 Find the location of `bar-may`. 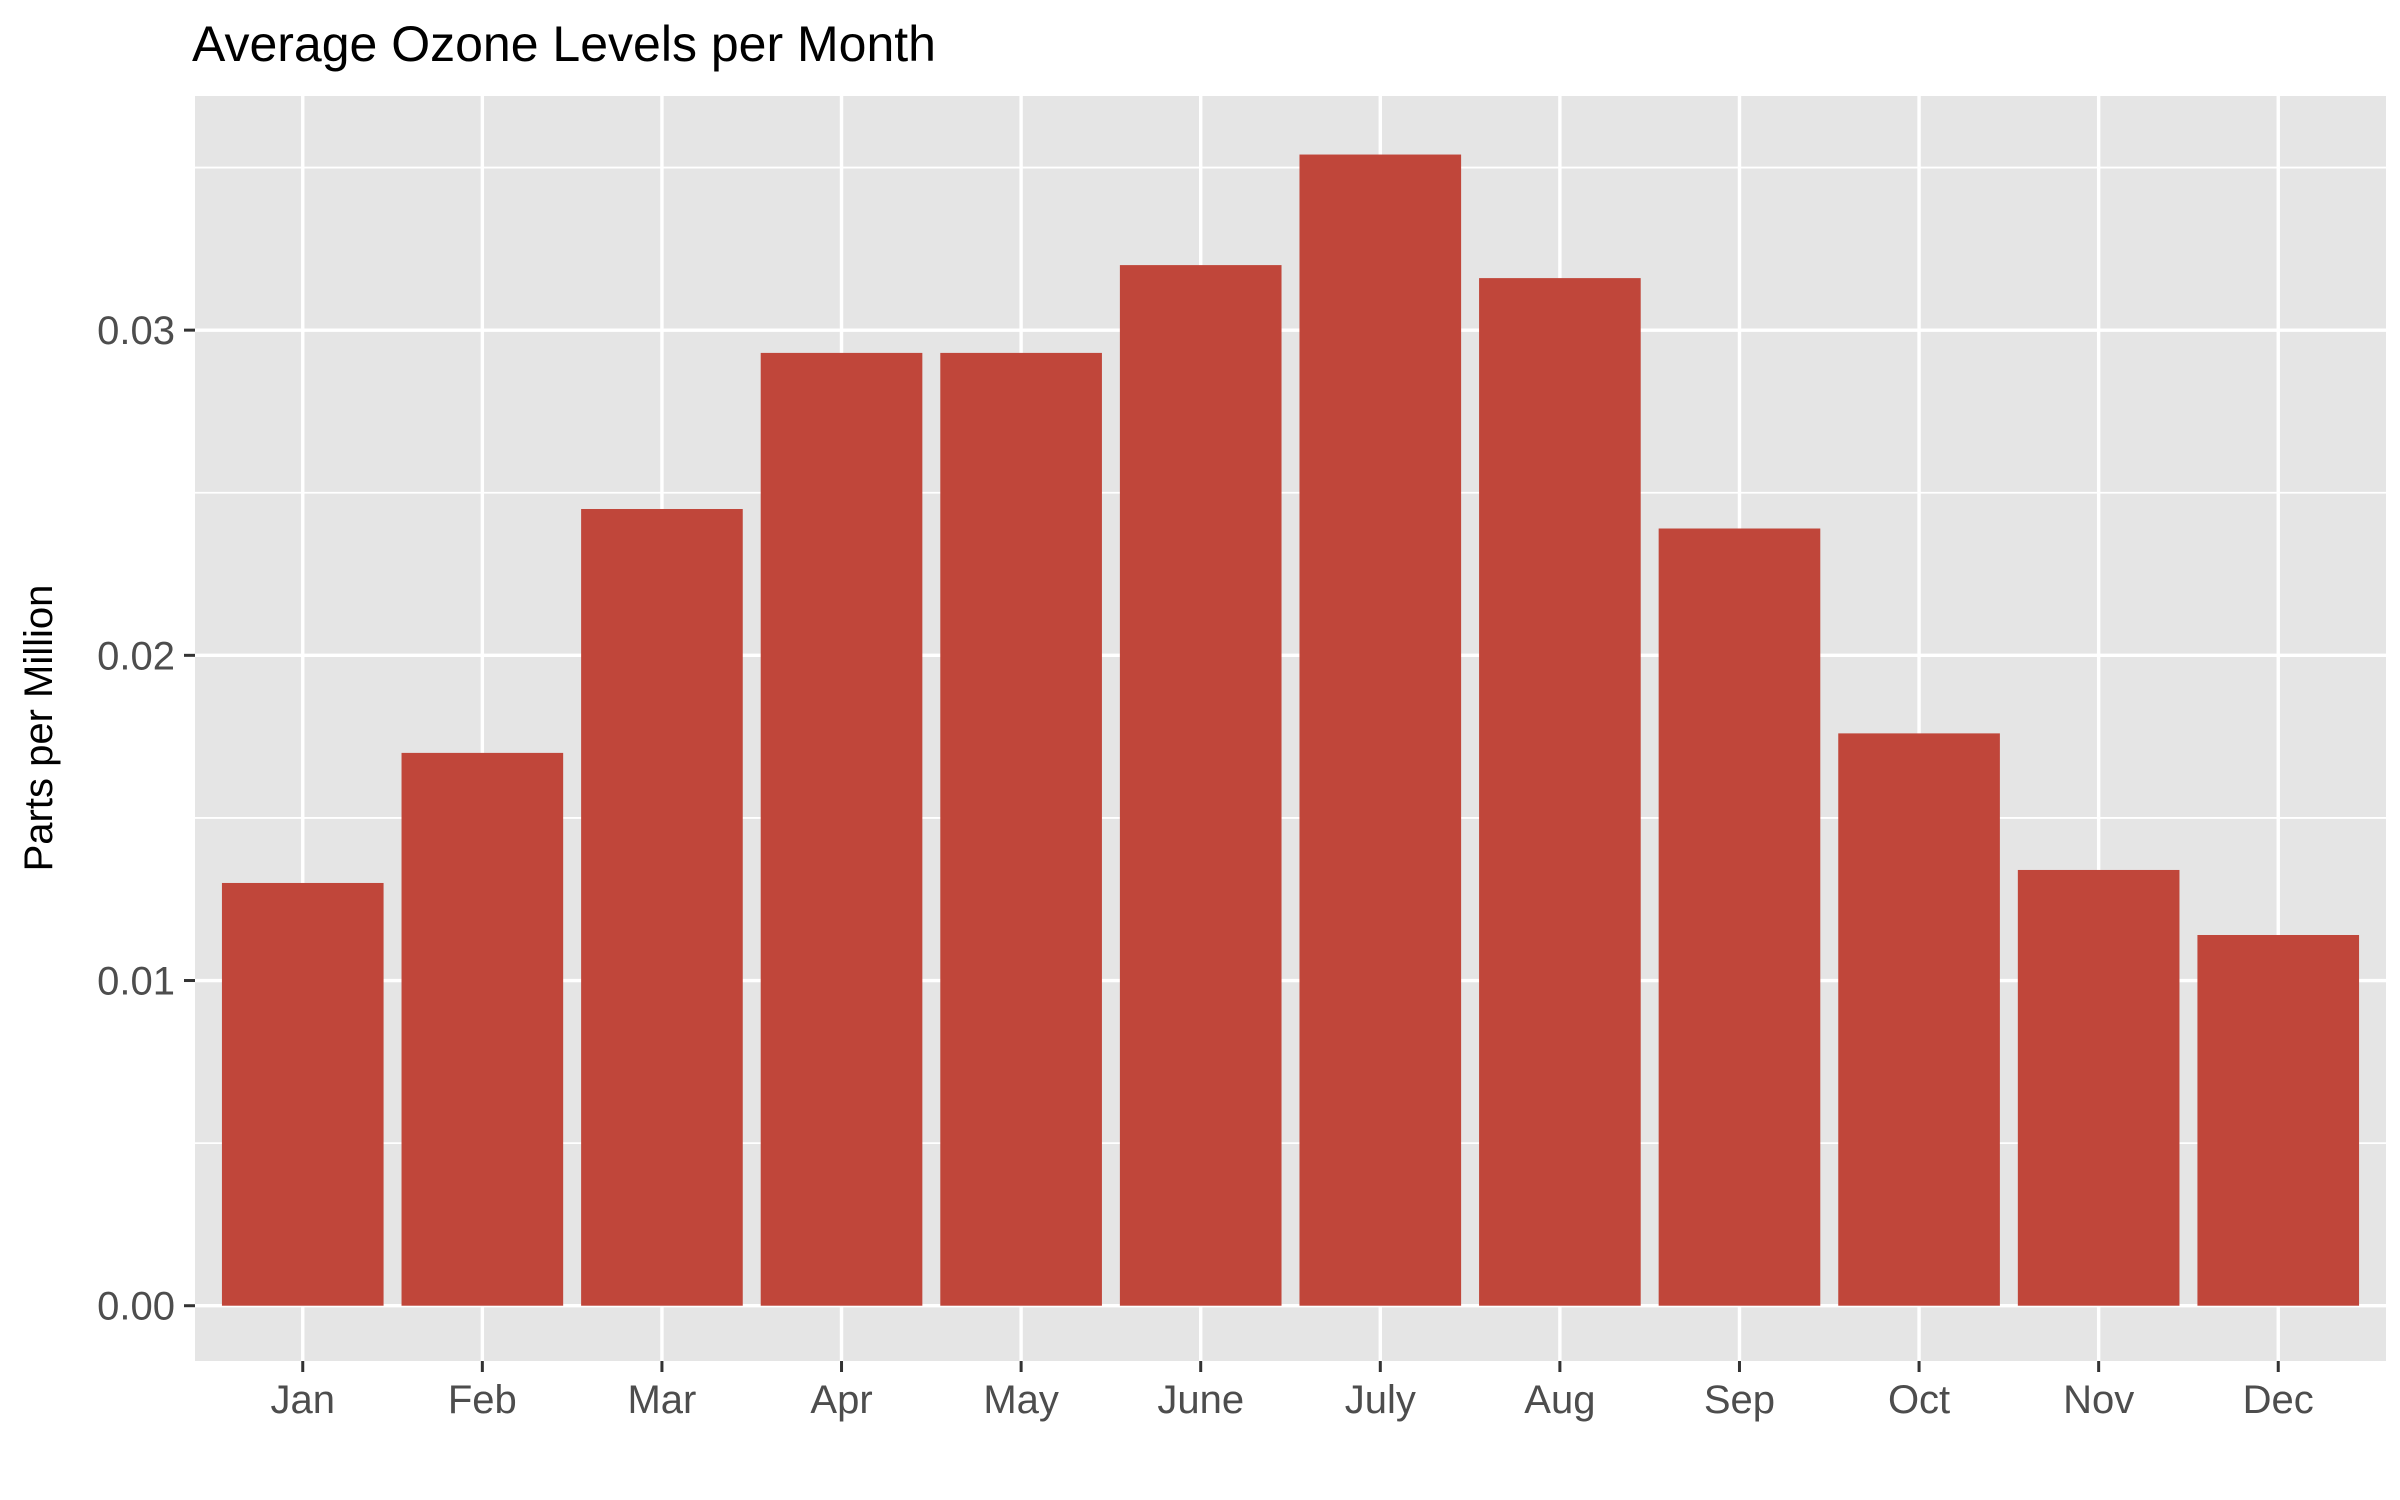

bar-may is located at coordinates (1021, 829).